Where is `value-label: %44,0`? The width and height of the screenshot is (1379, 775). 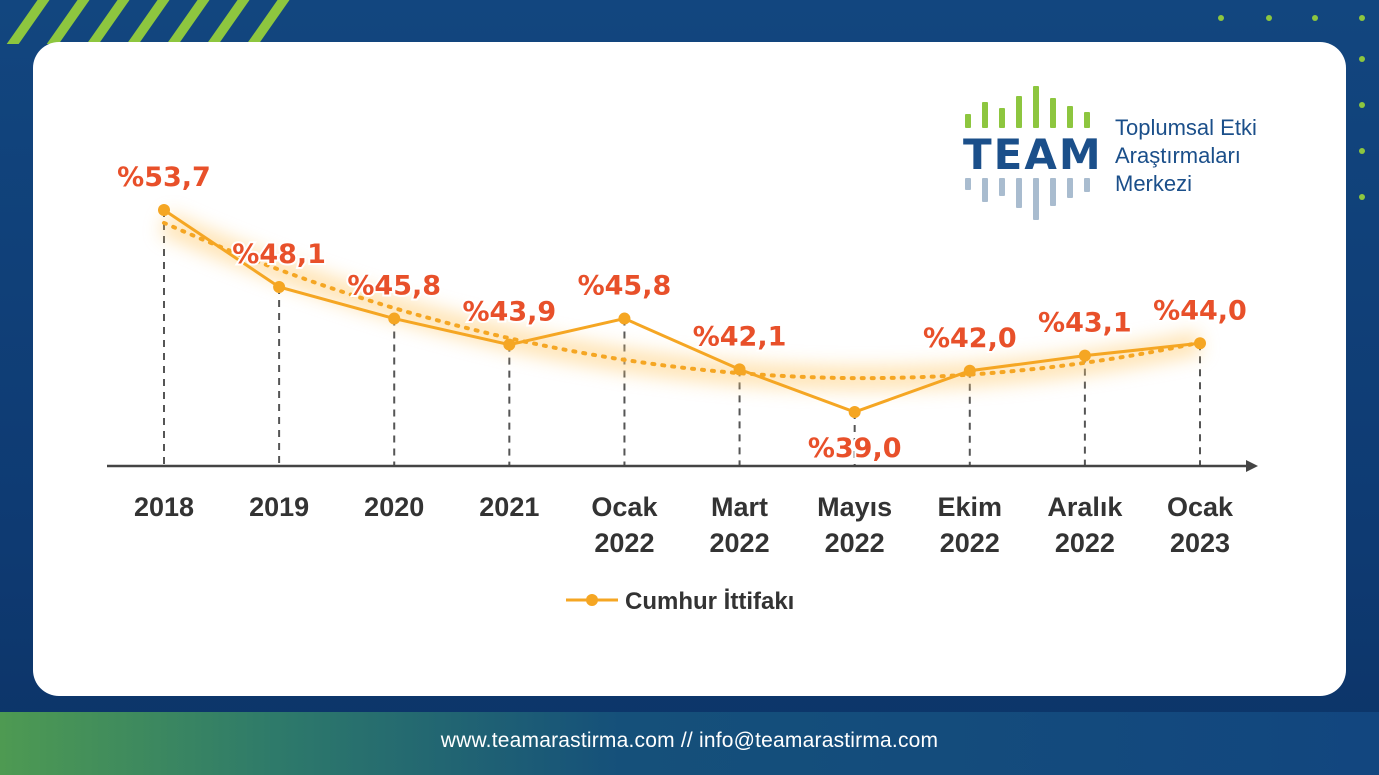 value-label: %44,0 is located at coordinates (1200, 310).